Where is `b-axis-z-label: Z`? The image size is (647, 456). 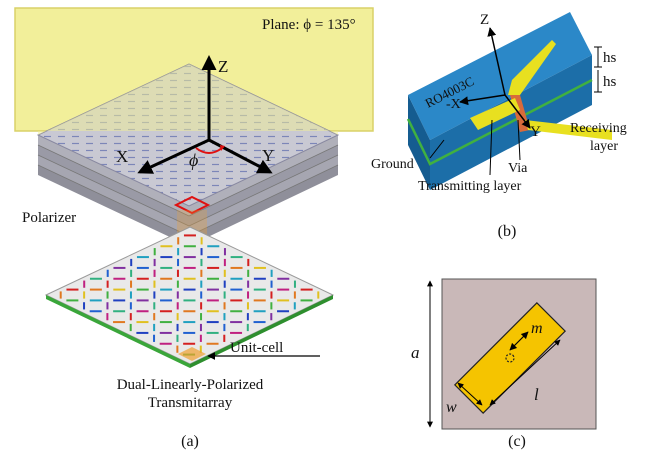
b-axis-z-label: Z is located at coordinates (484, 20).